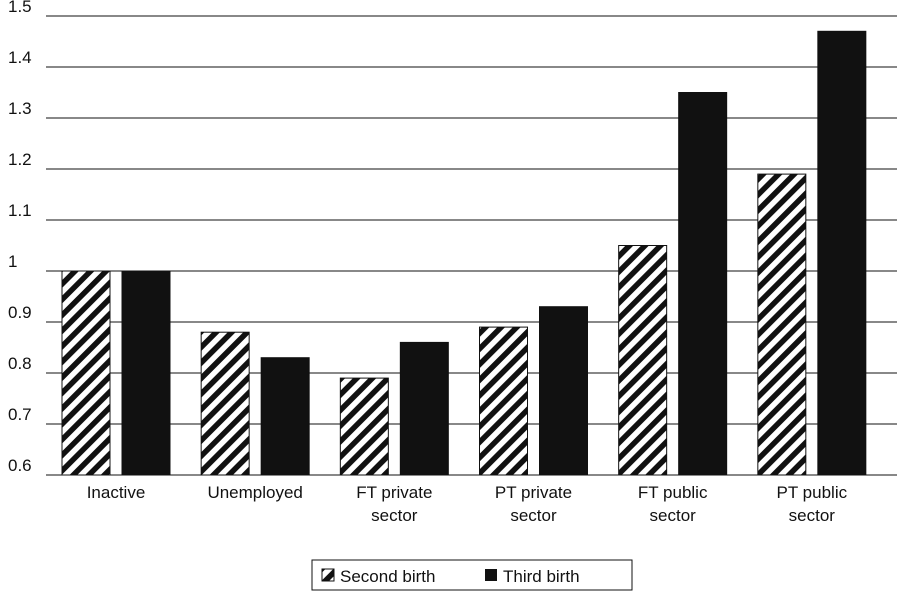 Image resolution: width=899 pixels, height=591 pixels. I want to click on y-tick-label: 1, so click(12, 261).